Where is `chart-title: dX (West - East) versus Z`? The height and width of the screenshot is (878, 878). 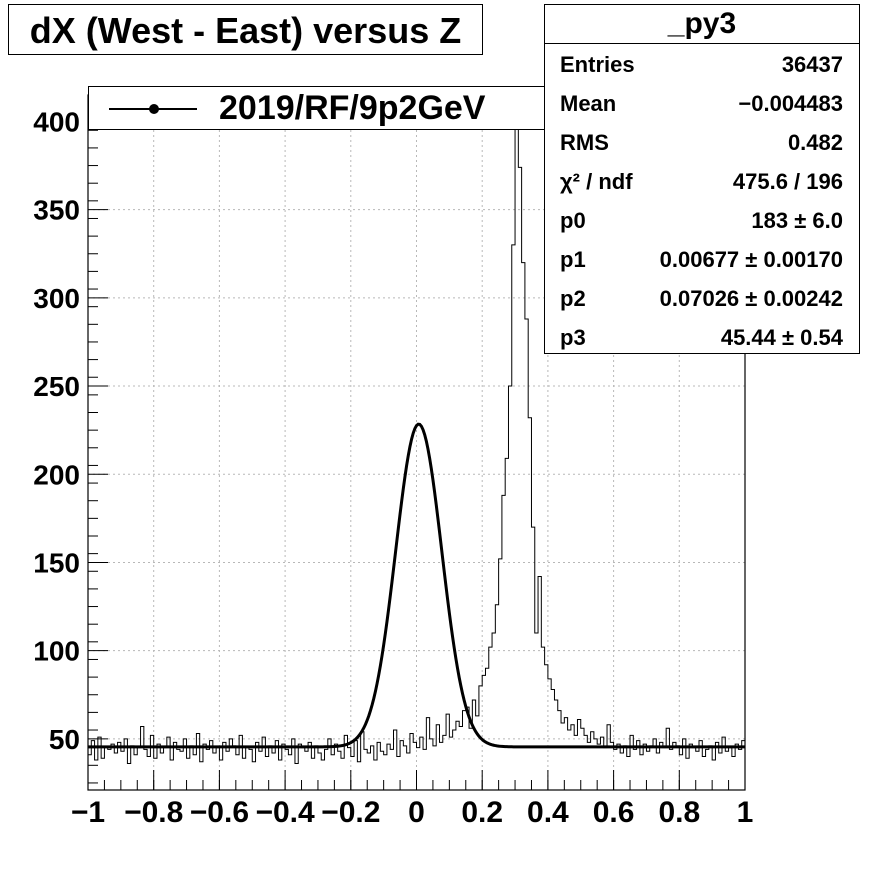
chart-title: dX (West - East) versus Z is located at coordinates (245, 30).